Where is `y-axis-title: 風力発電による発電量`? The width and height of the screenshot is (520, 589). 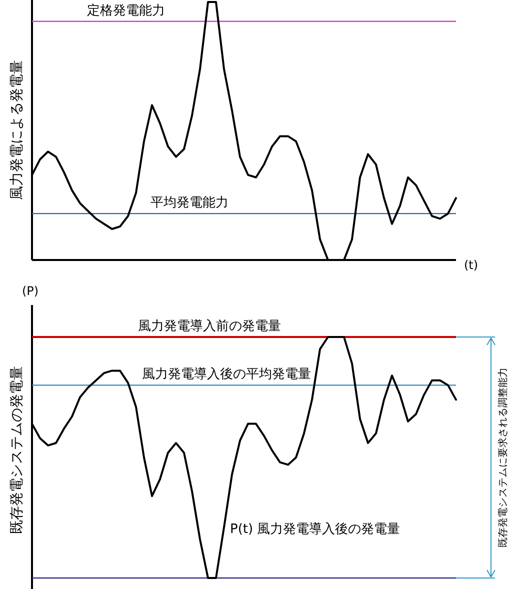
y-axis-title: 風力発電による発電量 is located at coordinates (17, 130).